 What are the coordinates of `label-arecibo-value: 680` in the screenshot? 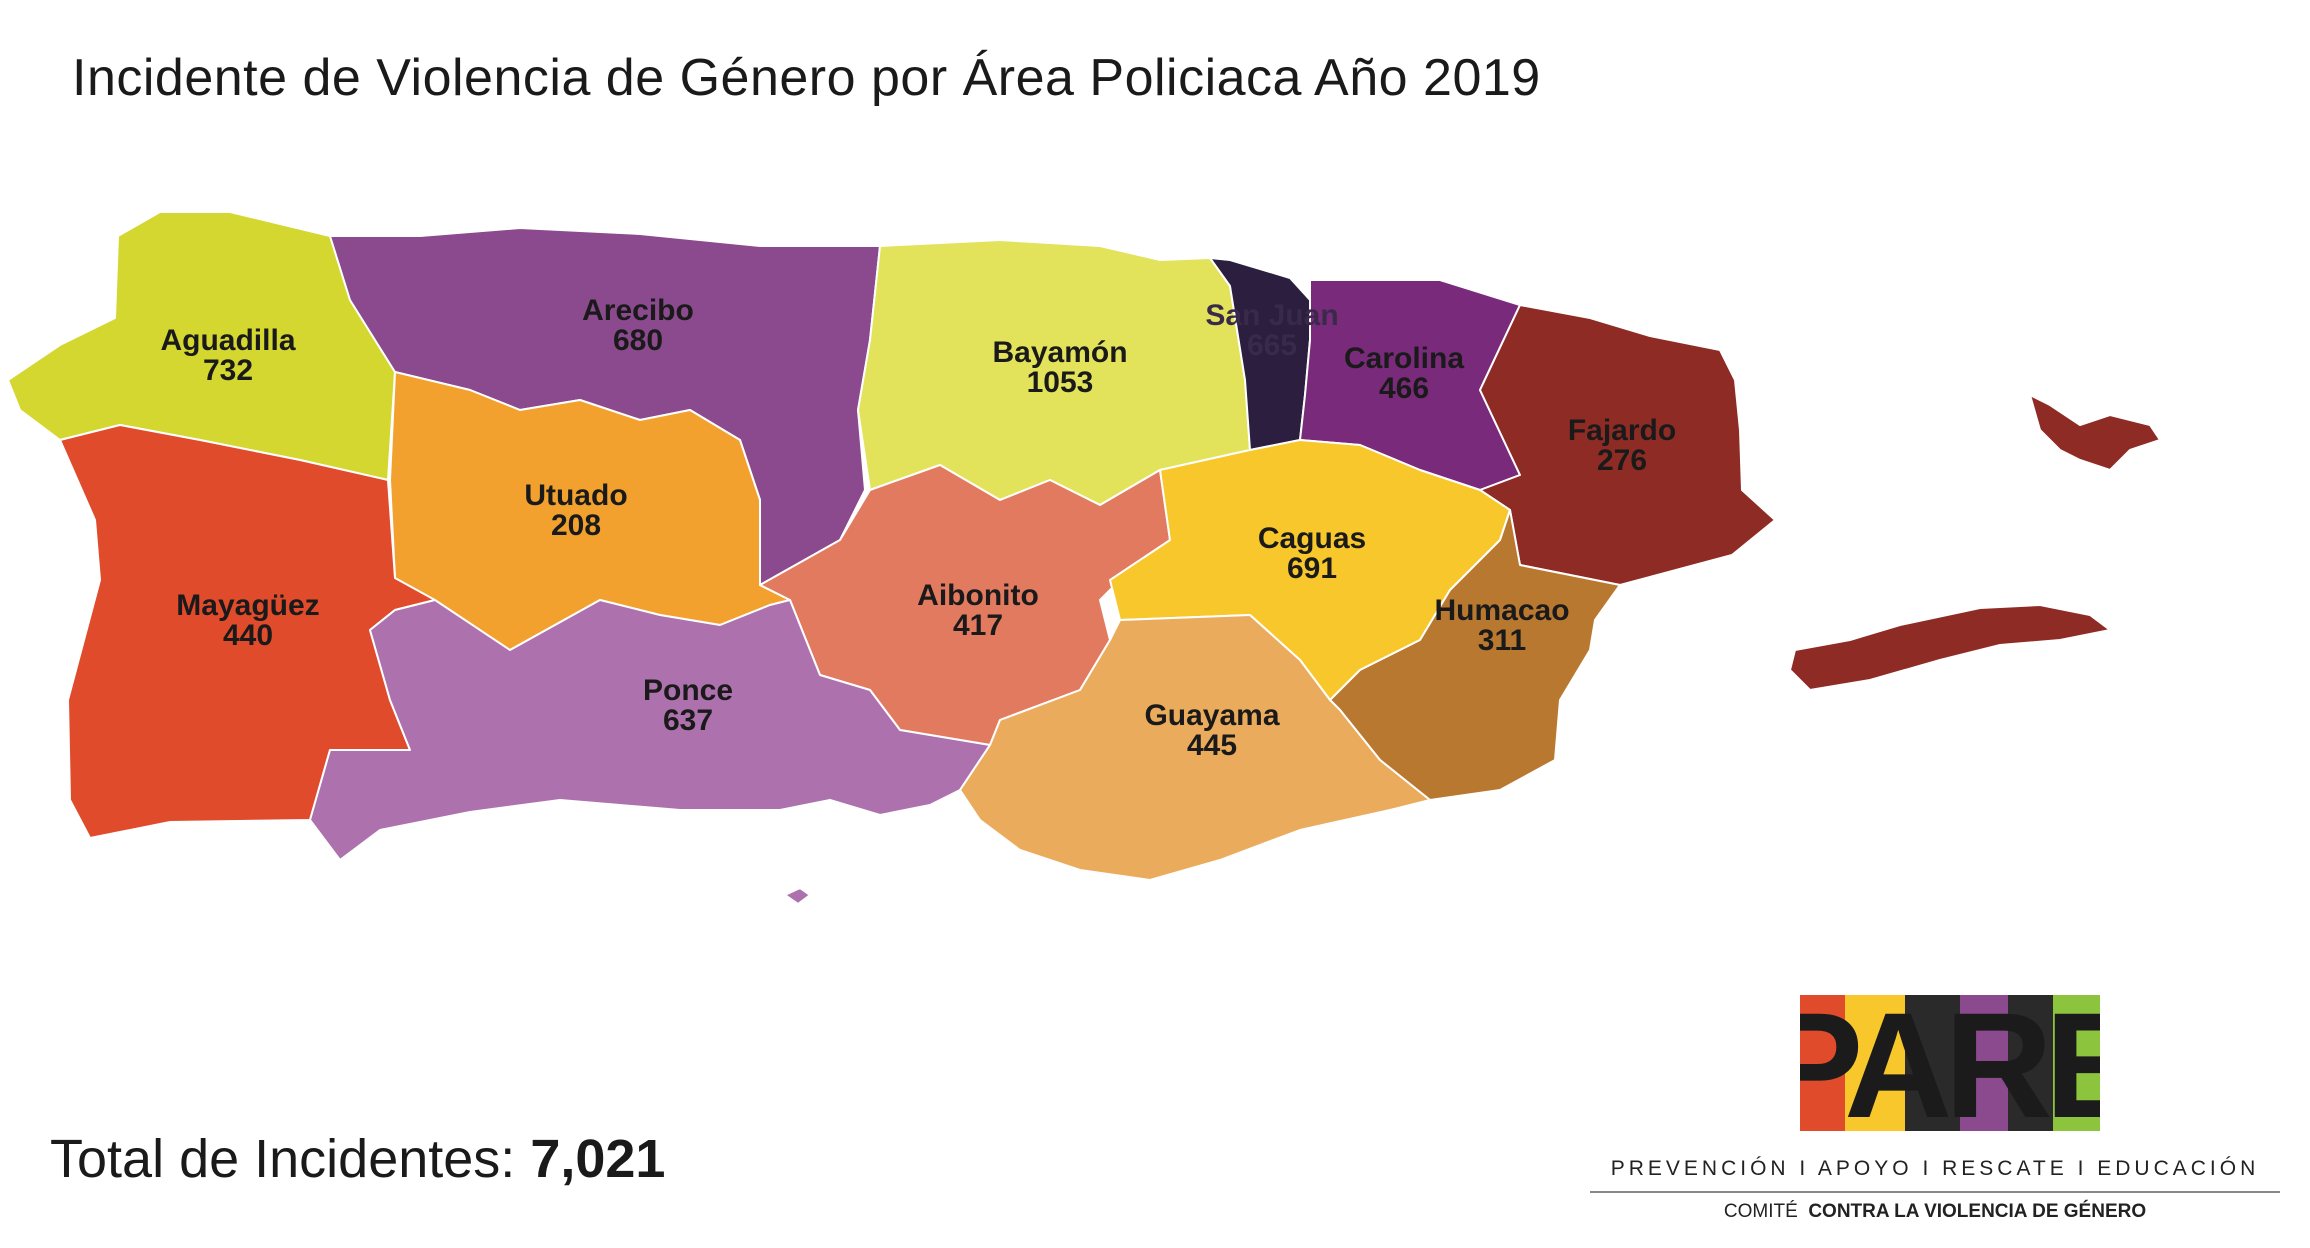 It's located at (638, 340).